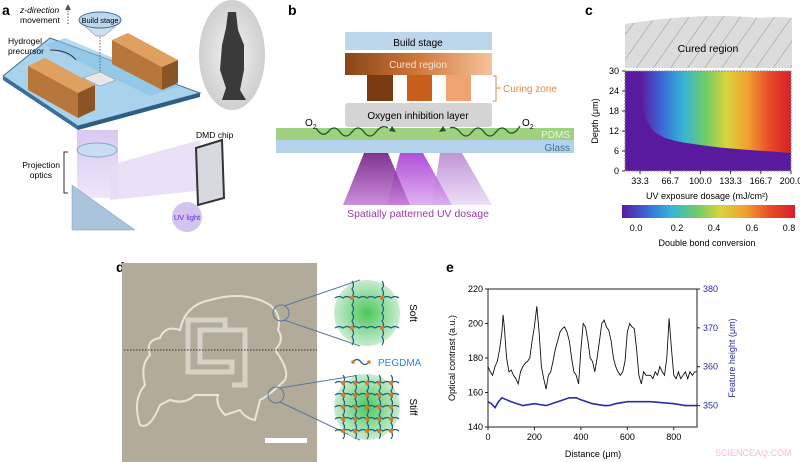  I want to click on x-tick-label: 33.3, so click(640, 181).